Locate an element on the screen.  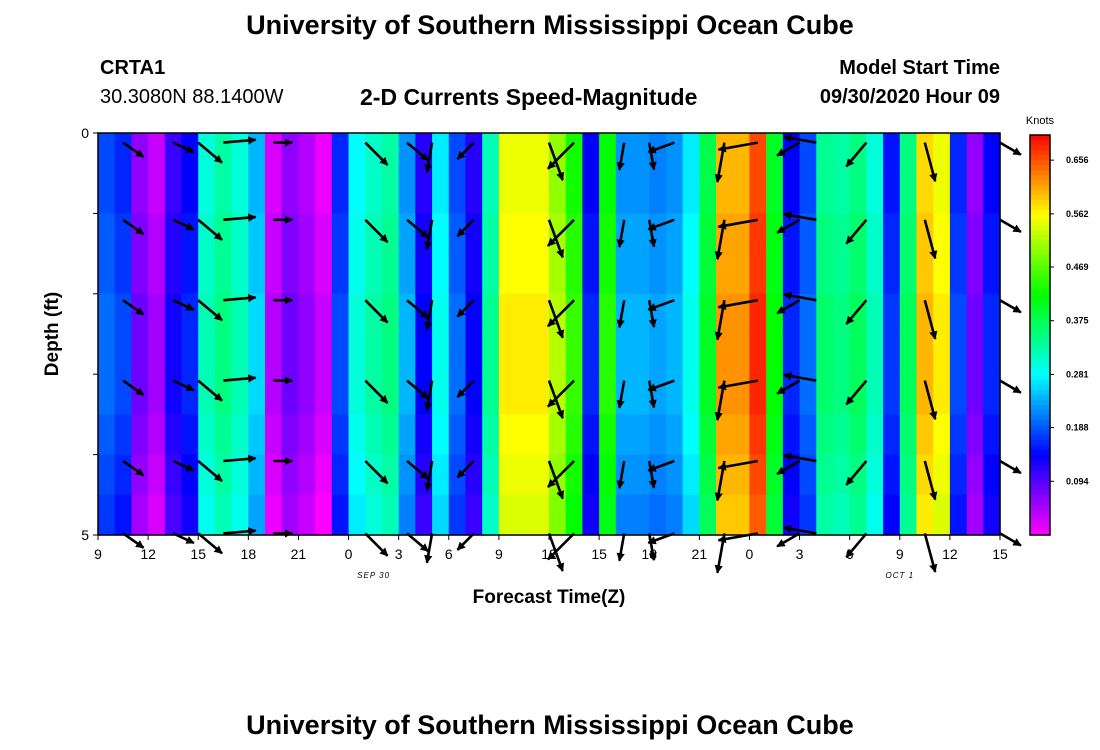
y-axis: 05 is located at coordinates (89, 334).